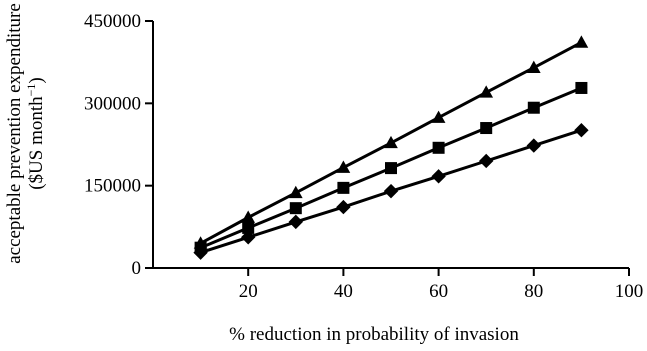  I want to click on y-tick-label: 450000, so click(112, 21).